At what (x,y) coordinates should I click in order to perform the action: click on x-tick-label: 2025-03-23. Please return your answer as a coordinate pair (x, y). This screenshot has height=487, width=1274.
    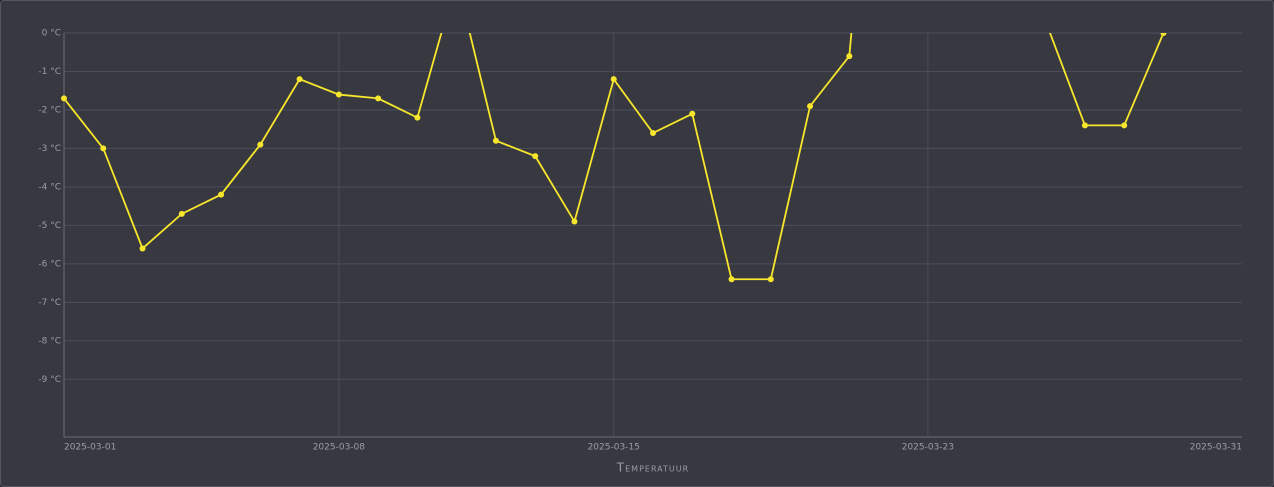
    Looking at the image, I should click on (928, 448).